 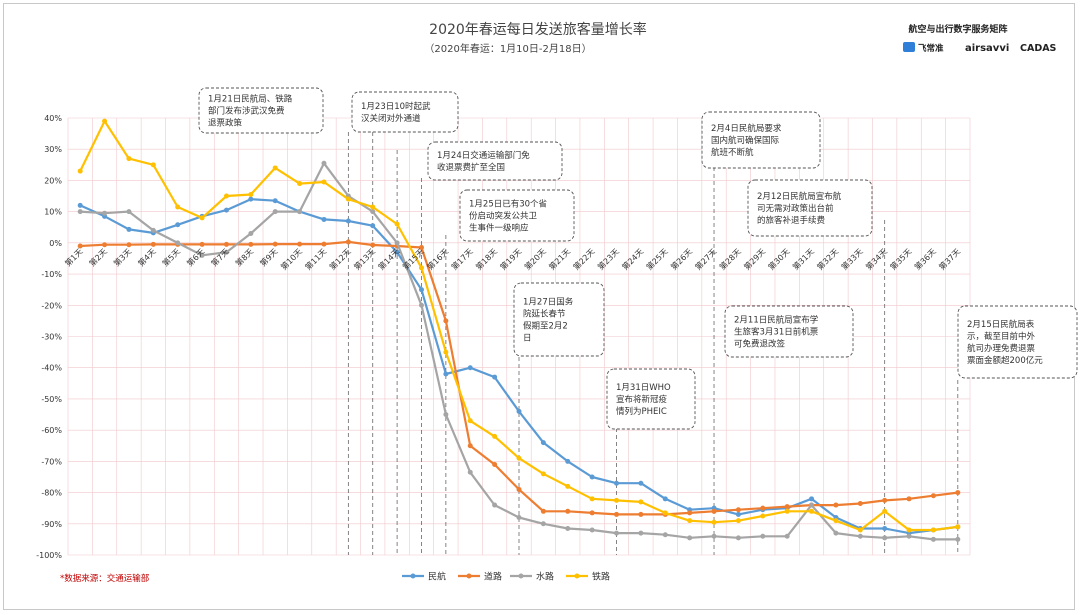 What do you see at coordinates (74, 257) in the screenshot?
I see `x-tick-label: 第1天` at bounding box center [74, 257].